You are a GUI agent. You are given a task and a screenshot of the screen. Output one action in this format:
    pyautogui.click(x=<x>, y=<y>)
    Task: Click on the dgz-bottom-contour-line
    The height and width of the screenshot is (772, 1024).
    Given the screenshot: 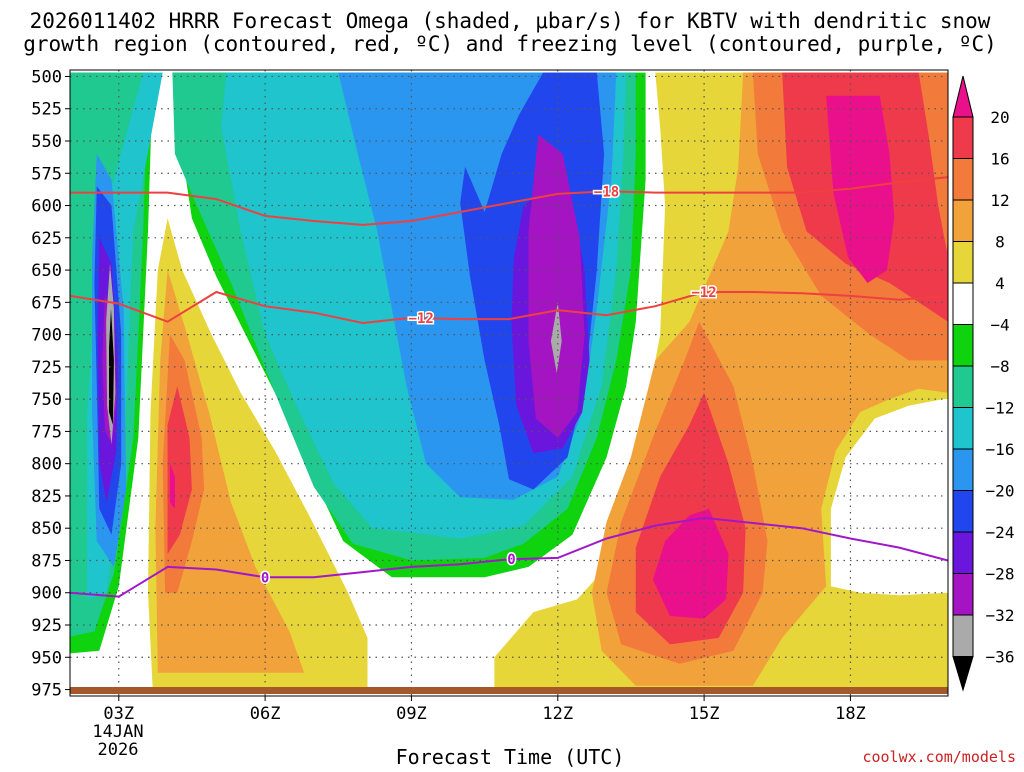 What is the action you would take?
    pyautogui.click(x=509, y=307)
    